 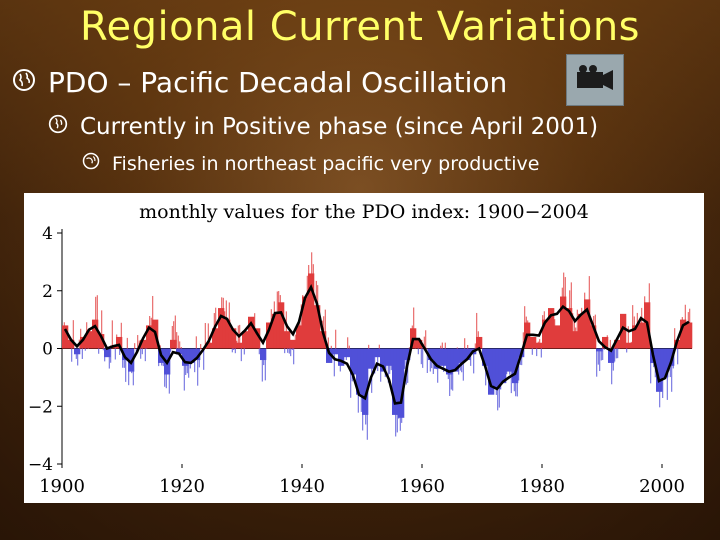 I want to click on x-tick-label: 1920, so click(x=182, y=486).